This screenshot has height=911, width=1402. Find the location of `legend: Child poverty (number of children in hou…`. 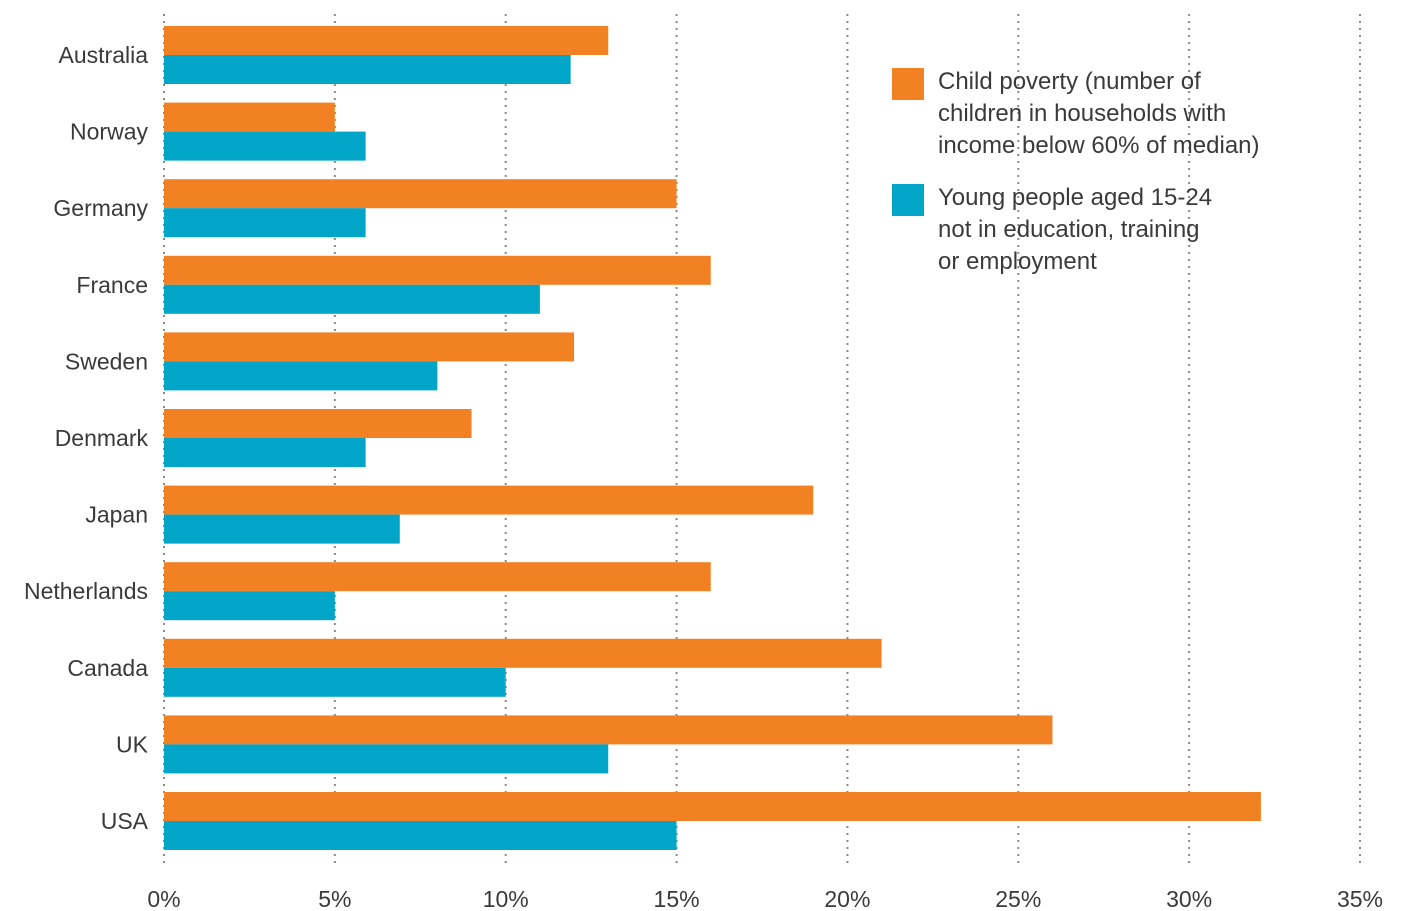

legend: Child poverty (number of children in hou… is located at coordinates (1102, 182).